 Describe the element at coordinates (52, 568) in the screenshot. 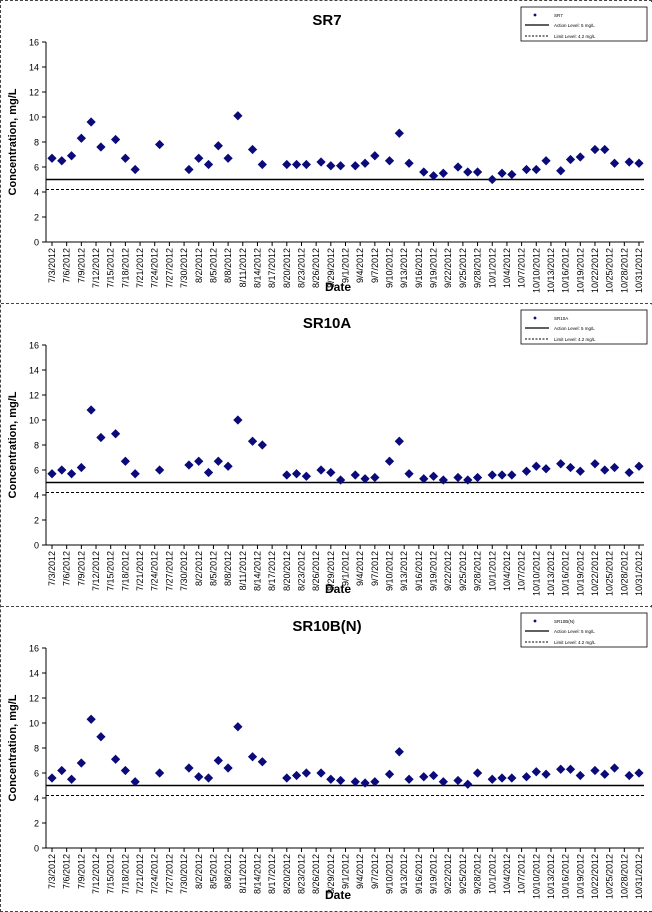

I see `x-tick-label: 7/3/2012` at that location.